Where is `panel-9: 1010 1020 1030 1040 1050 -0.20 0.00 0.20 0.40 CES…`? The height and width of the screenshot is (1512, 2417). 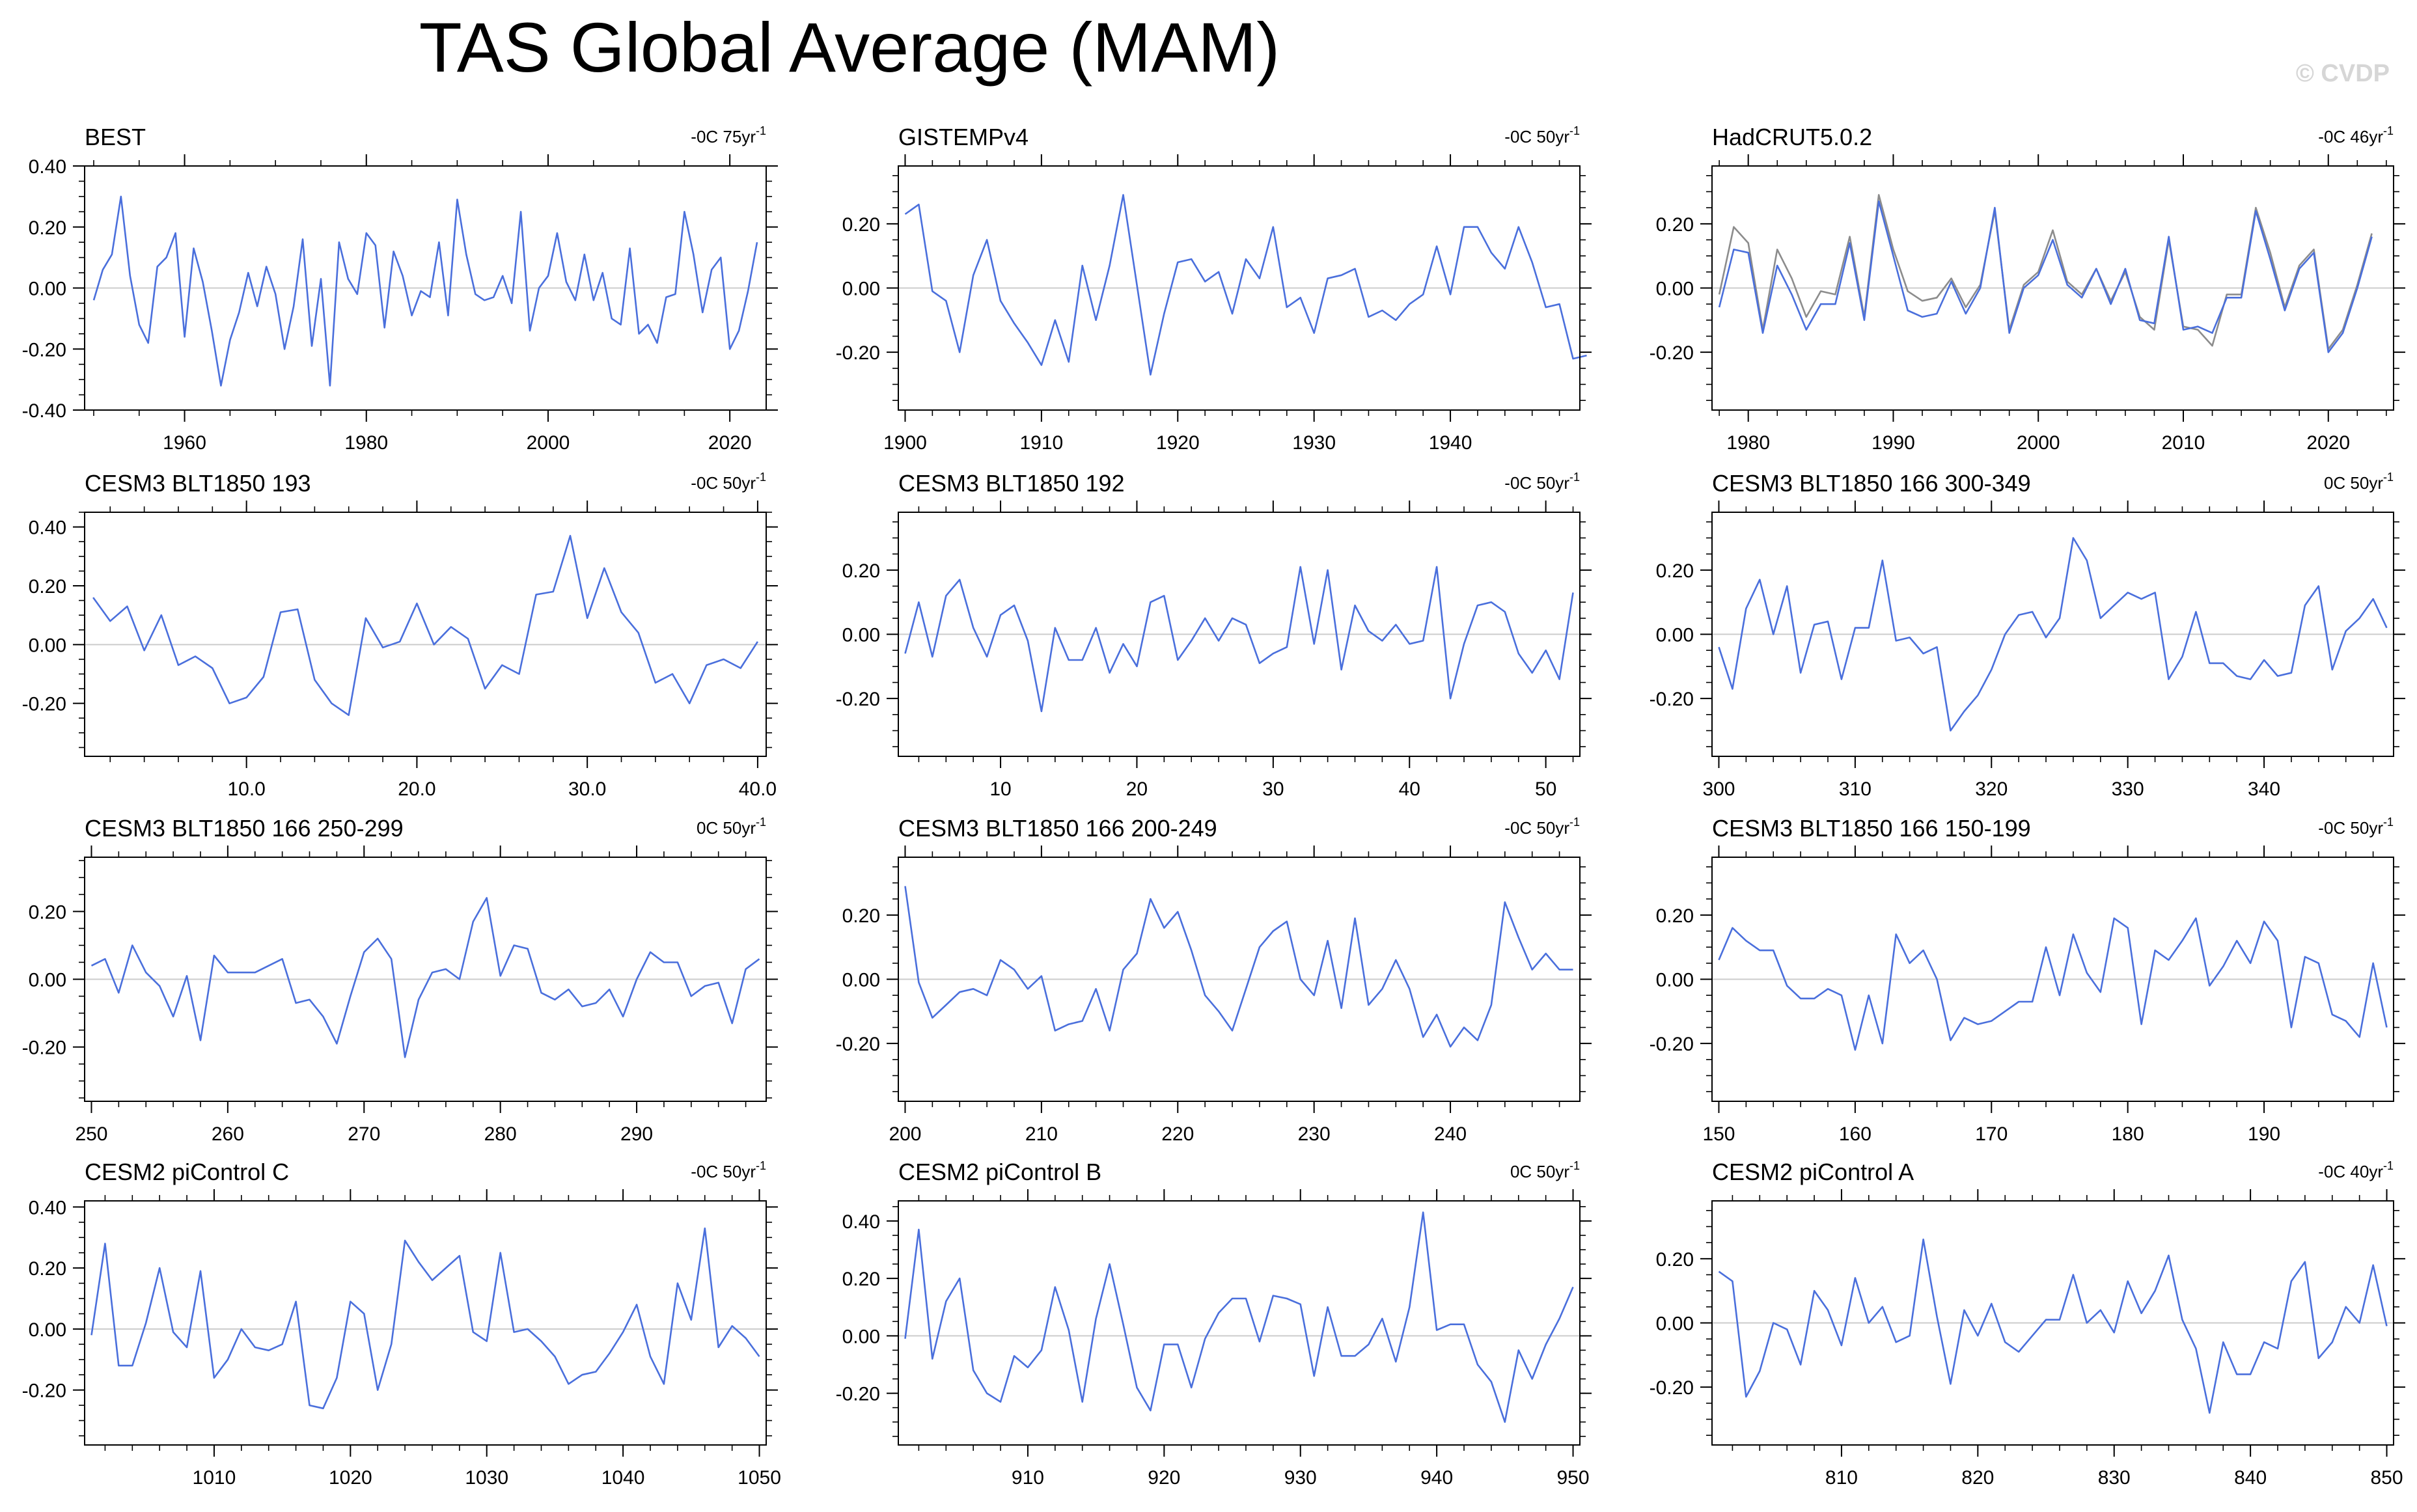
panel-9: 1010 1020 1030 1040 1050 -0.20 0.00 0.20 0.40 CES… is located at coordinates (401, 1324).